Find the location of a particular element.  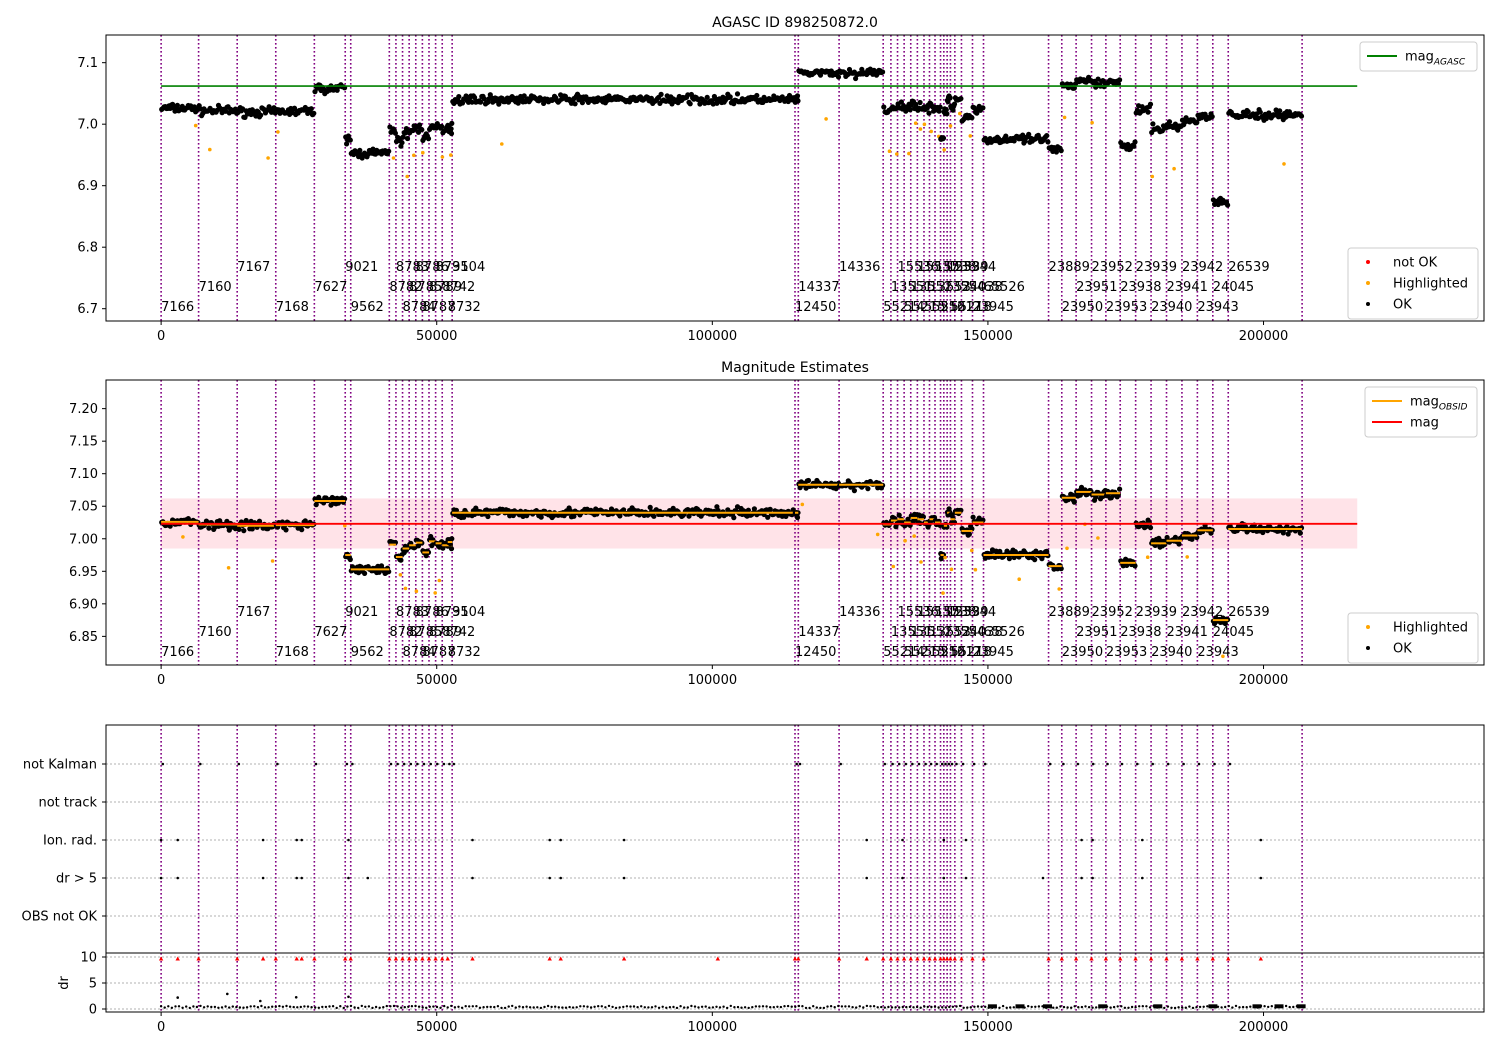

obsid-label: 13552 is located at coordinates (931, 287).